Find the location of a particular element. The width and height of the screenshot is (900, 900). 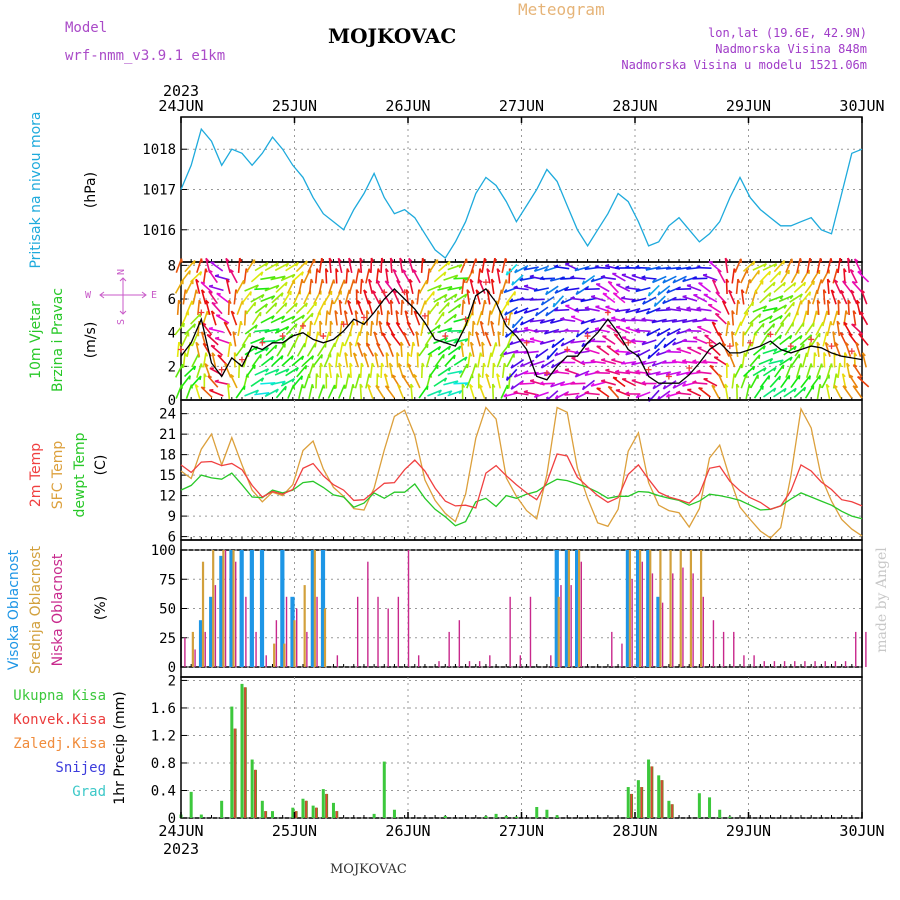

x-tick-label: 27JUN is located at coordinates (521, 831).